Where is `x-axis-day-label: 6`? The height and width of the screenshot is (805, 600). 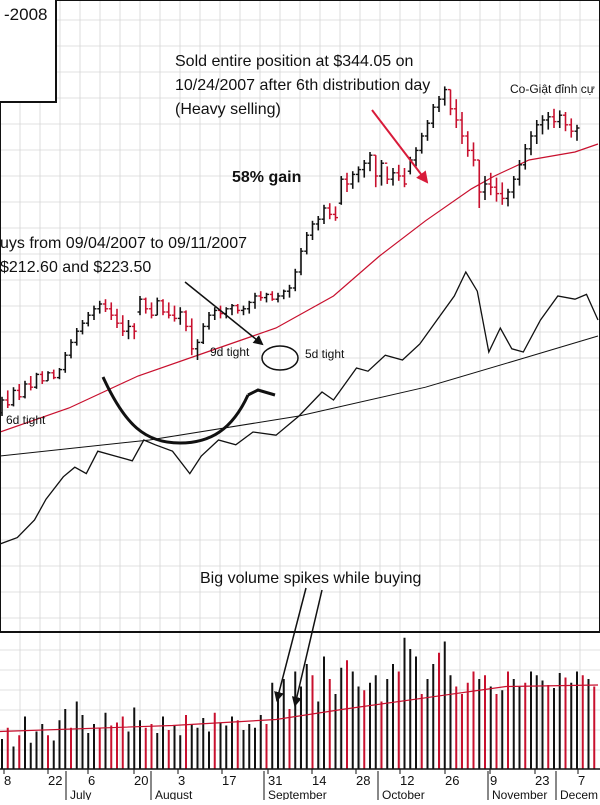
x-axis-day-label: 6 is located at coordinates (91, 780).